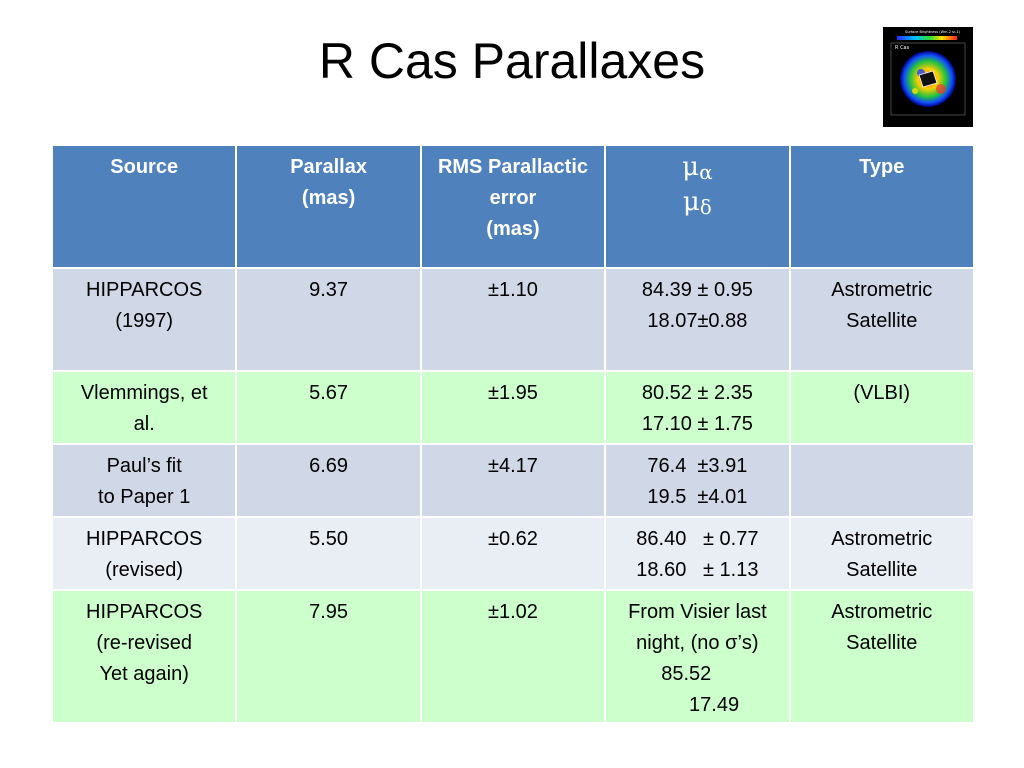 The image size is (1024, 768). Describe the element at coordinates (328, 319) in the screenshot. I see `cell-parallax: 9.37` at that location.